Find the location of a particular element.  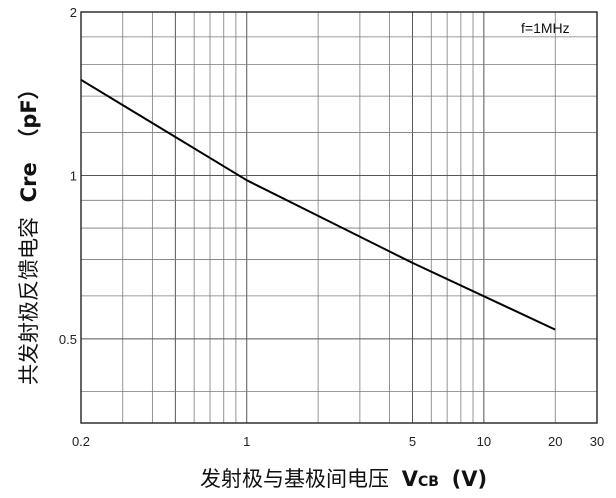

x-tick-label: 5 is located at coordinates (412, 441).